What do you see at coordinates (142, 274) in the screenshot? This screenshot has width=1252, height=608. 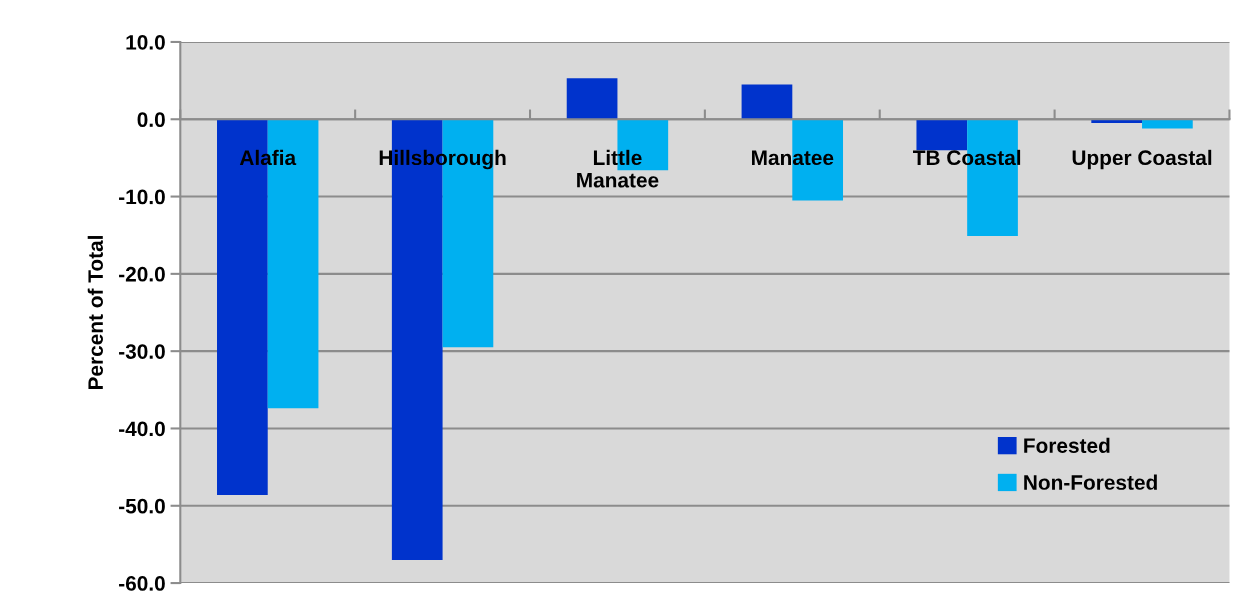 I see `y-tick-label: -20.0` at bounding box center [142, 274].